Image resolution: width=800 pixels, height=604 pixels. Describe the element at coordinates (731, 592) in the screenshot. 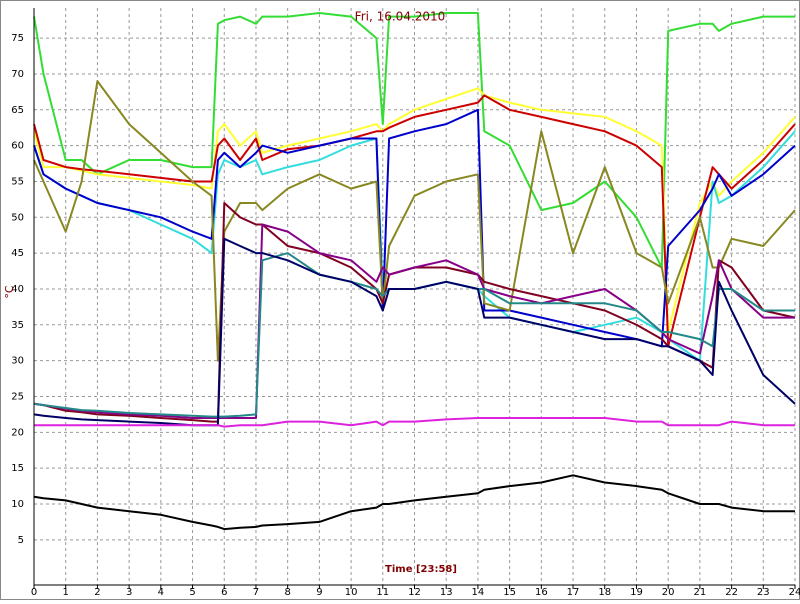

I see `x-tick-label: 22` at that location.